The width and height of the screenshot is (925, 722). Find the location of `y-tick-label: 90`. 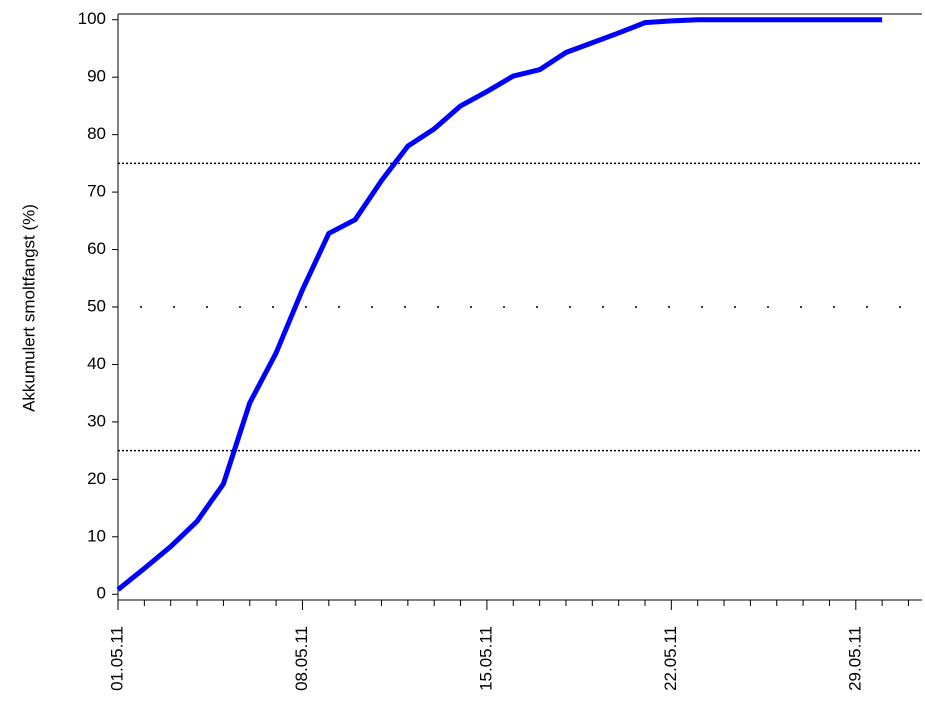

y-tick-label: 90 is located at coordinates (96, 76).